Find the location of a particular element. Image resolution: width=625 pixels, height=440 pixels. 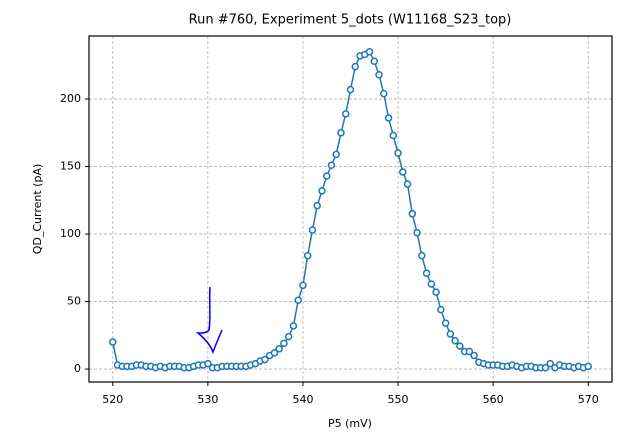

y-tick-label: 150 is located at coordinates (70, 166).